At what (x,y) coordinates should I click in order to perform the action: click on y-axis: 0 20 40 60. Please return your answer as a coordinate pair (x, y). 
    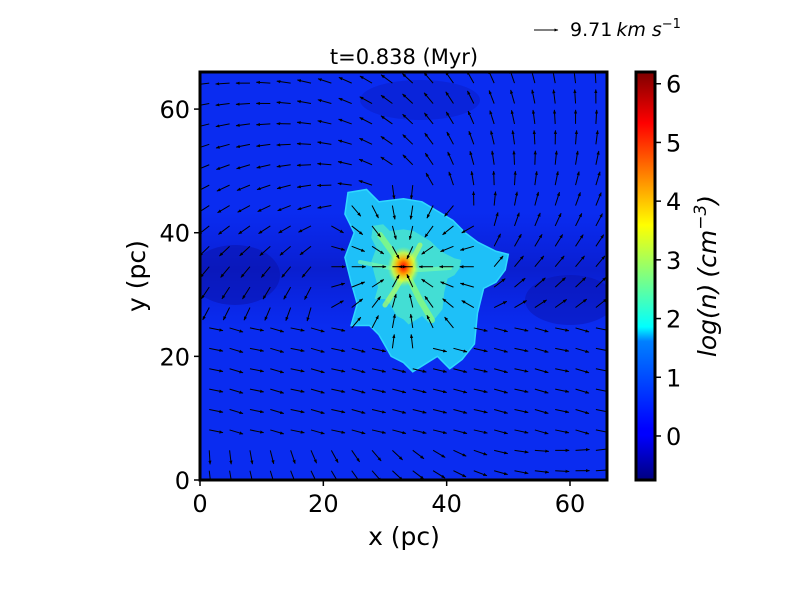
    Looking at the image, I should click on (179, 295).